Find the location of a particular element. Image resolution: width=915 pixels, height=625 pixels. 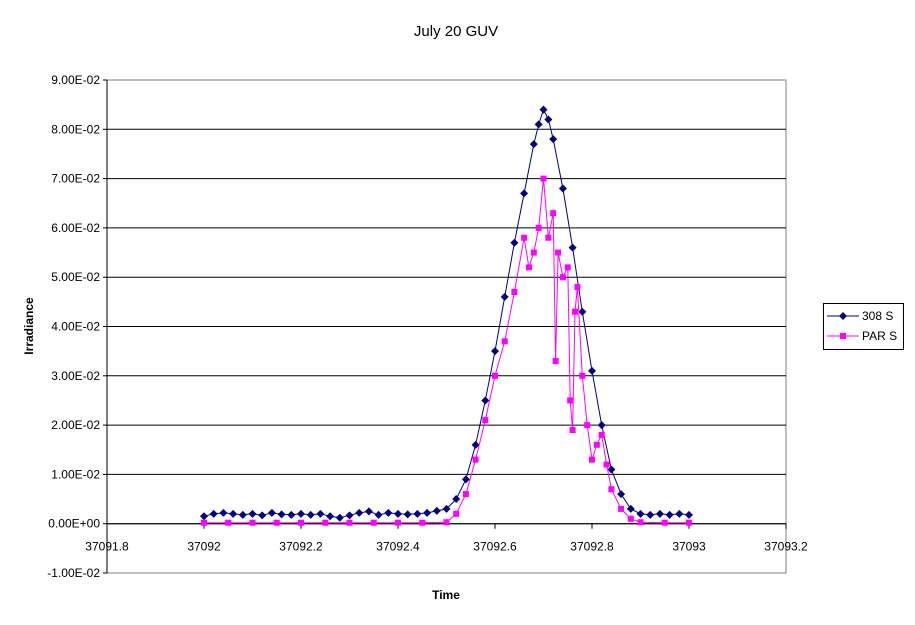

legend-item-par-s: PAR S is located at coordinates (863, 336).